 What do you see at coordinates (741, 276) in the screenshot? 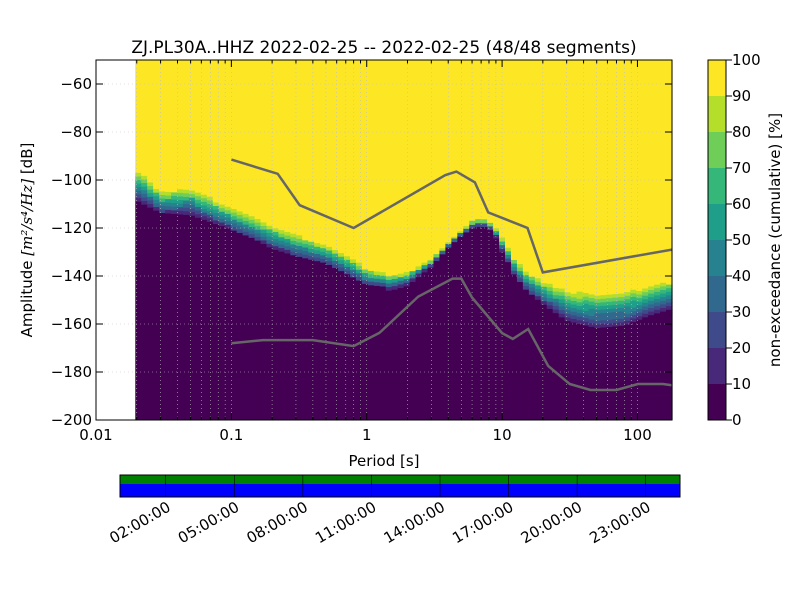
I see `colorbar-tick-label: 40` at bounding box center [741, 276].